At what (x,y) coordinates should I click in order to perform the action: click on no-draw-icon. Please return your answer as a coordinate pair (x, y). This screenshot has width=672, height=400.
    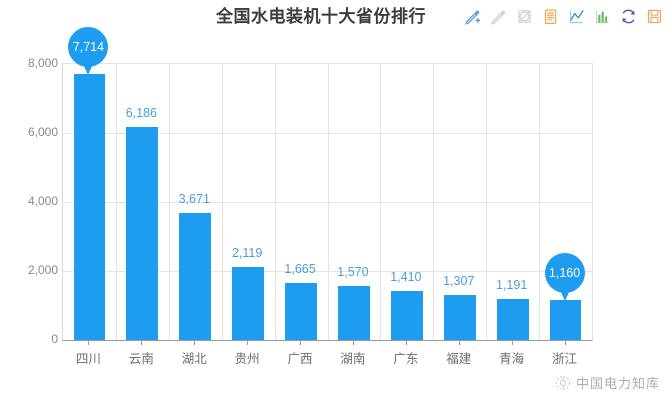
    Looking at the image, I should click on (524, 16).